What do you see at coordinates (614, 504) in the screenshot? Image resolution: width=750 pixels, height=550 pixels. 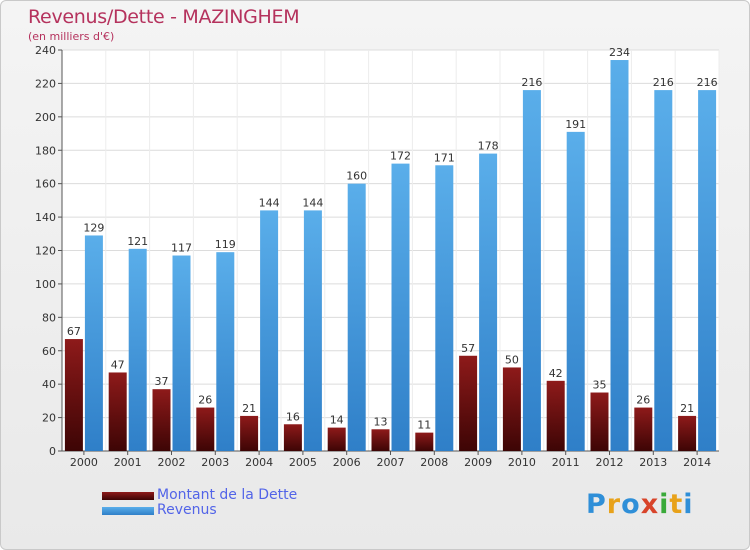 I see `logo-letter: r` at bounding box center [614, 504].